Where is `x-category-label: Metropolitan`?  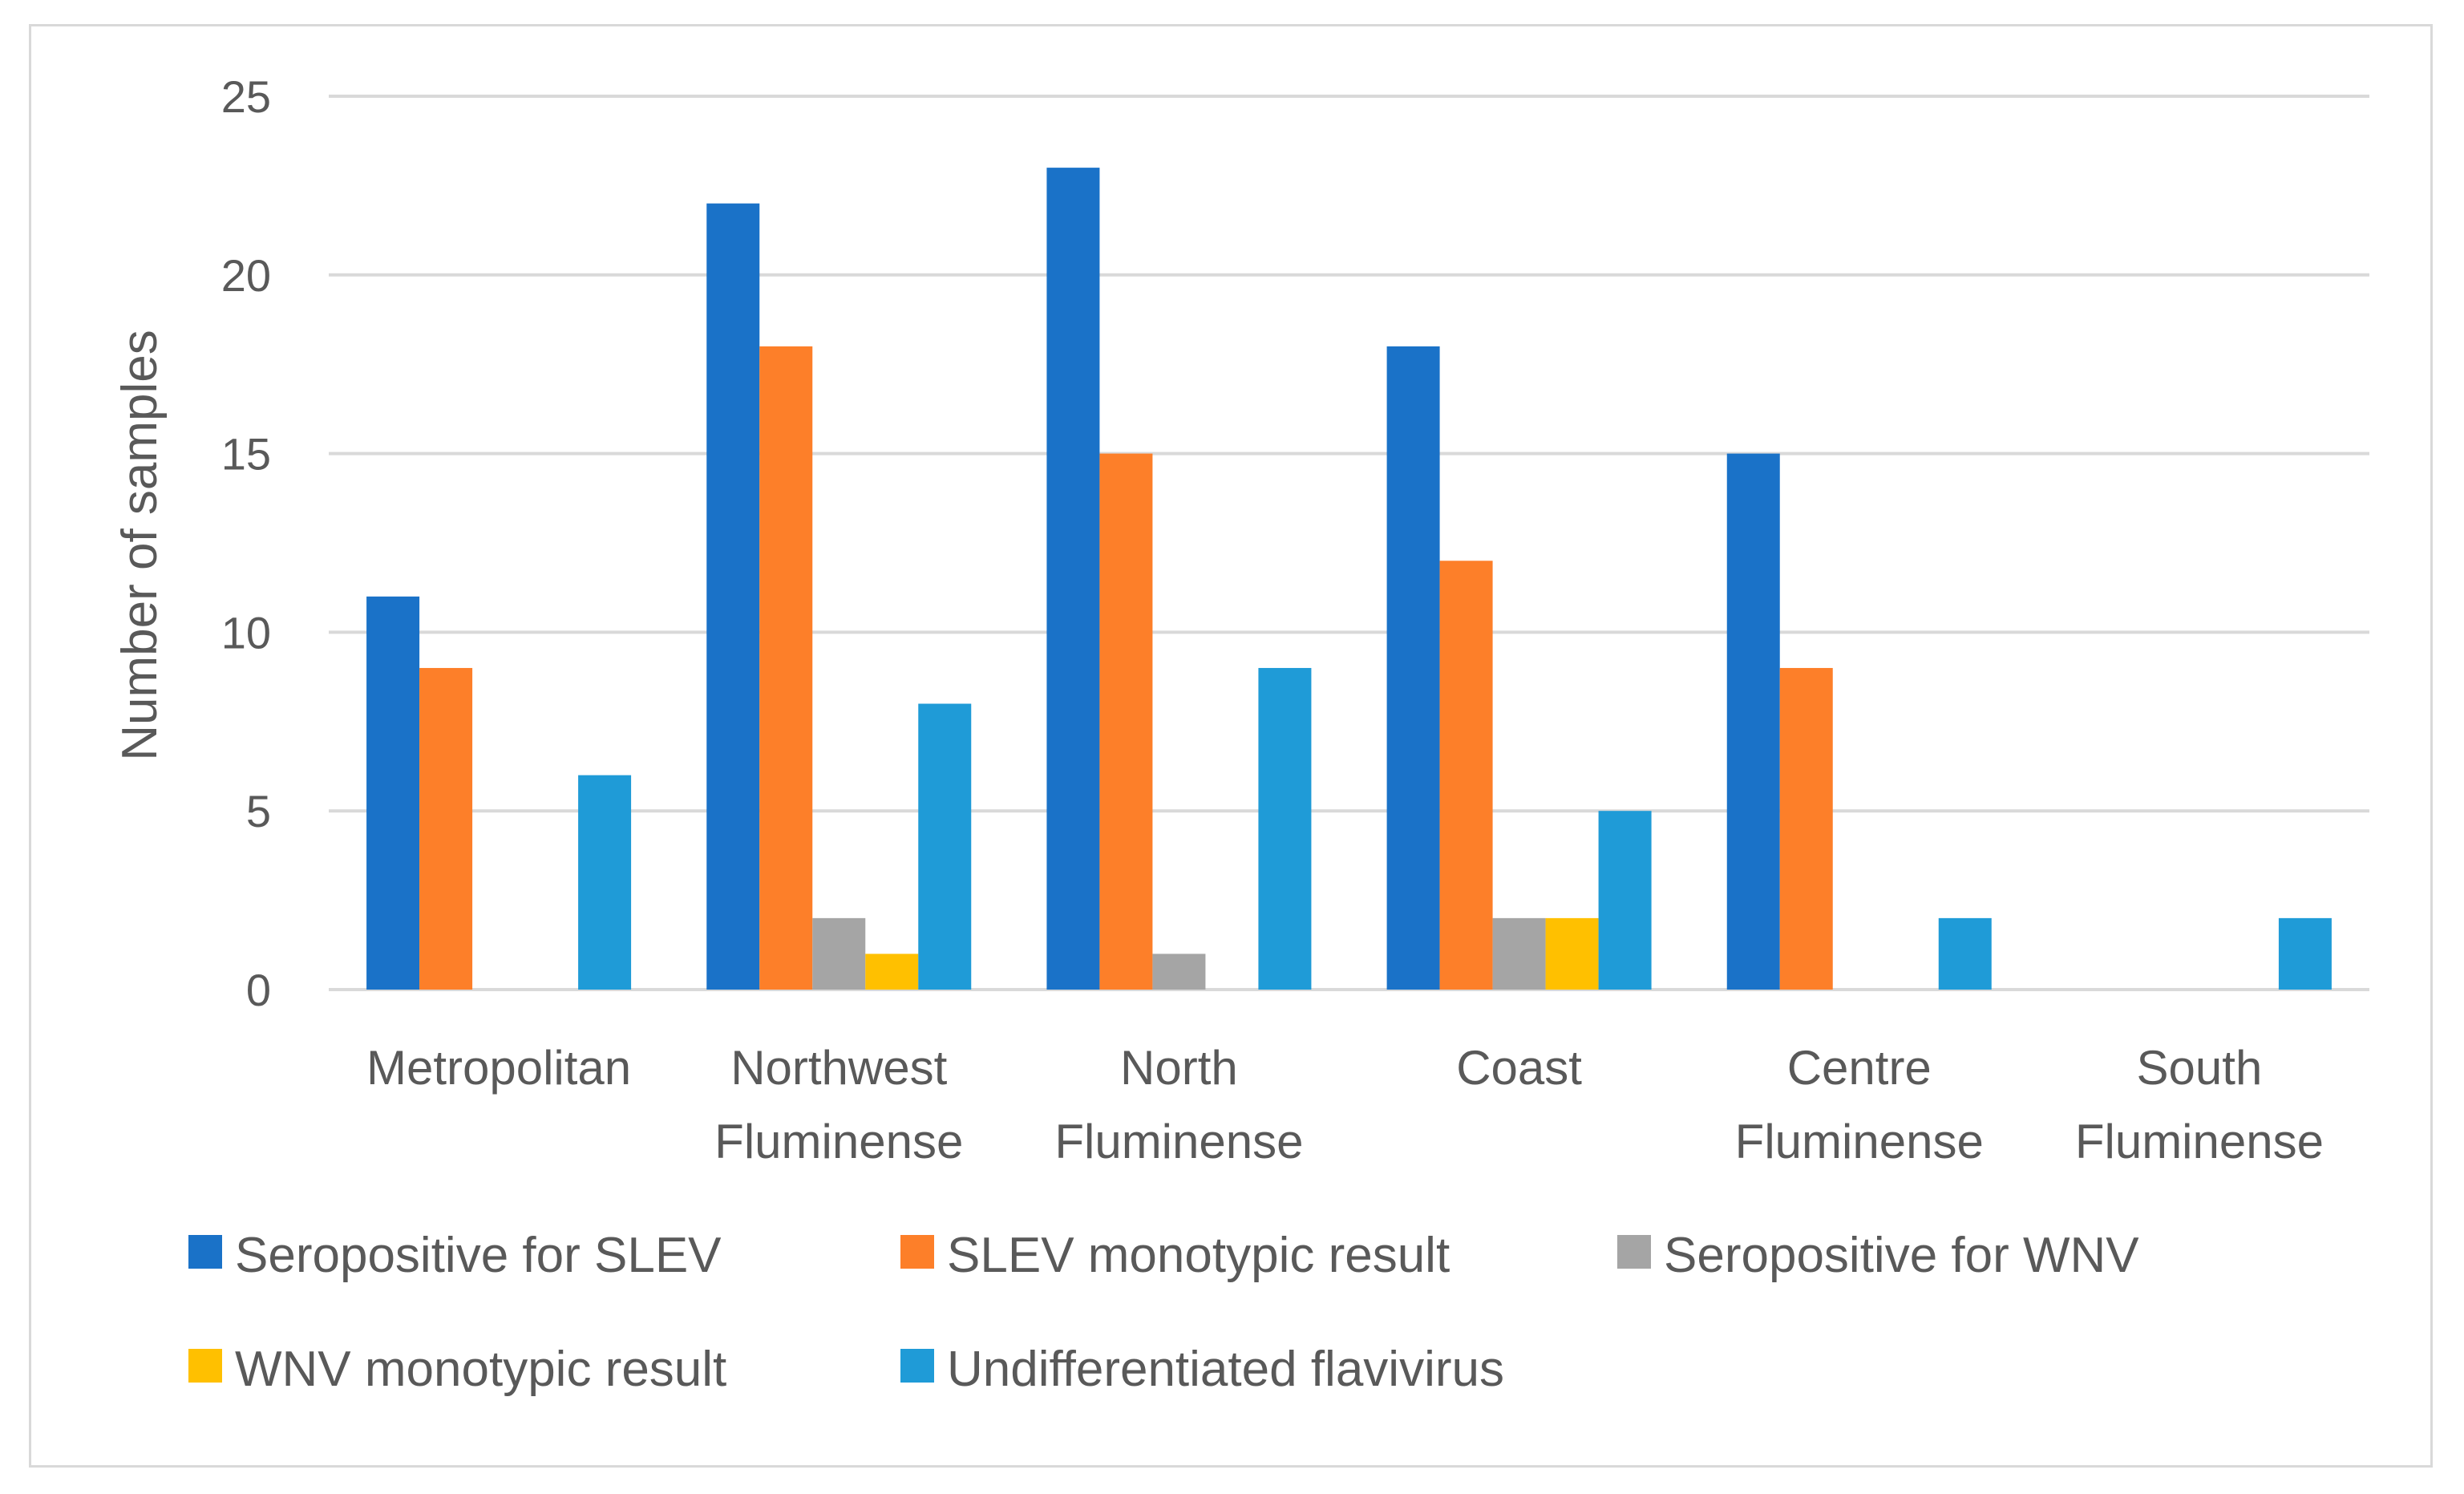
x-category-label: Metropolitan is located at coordinates (498, 1068).